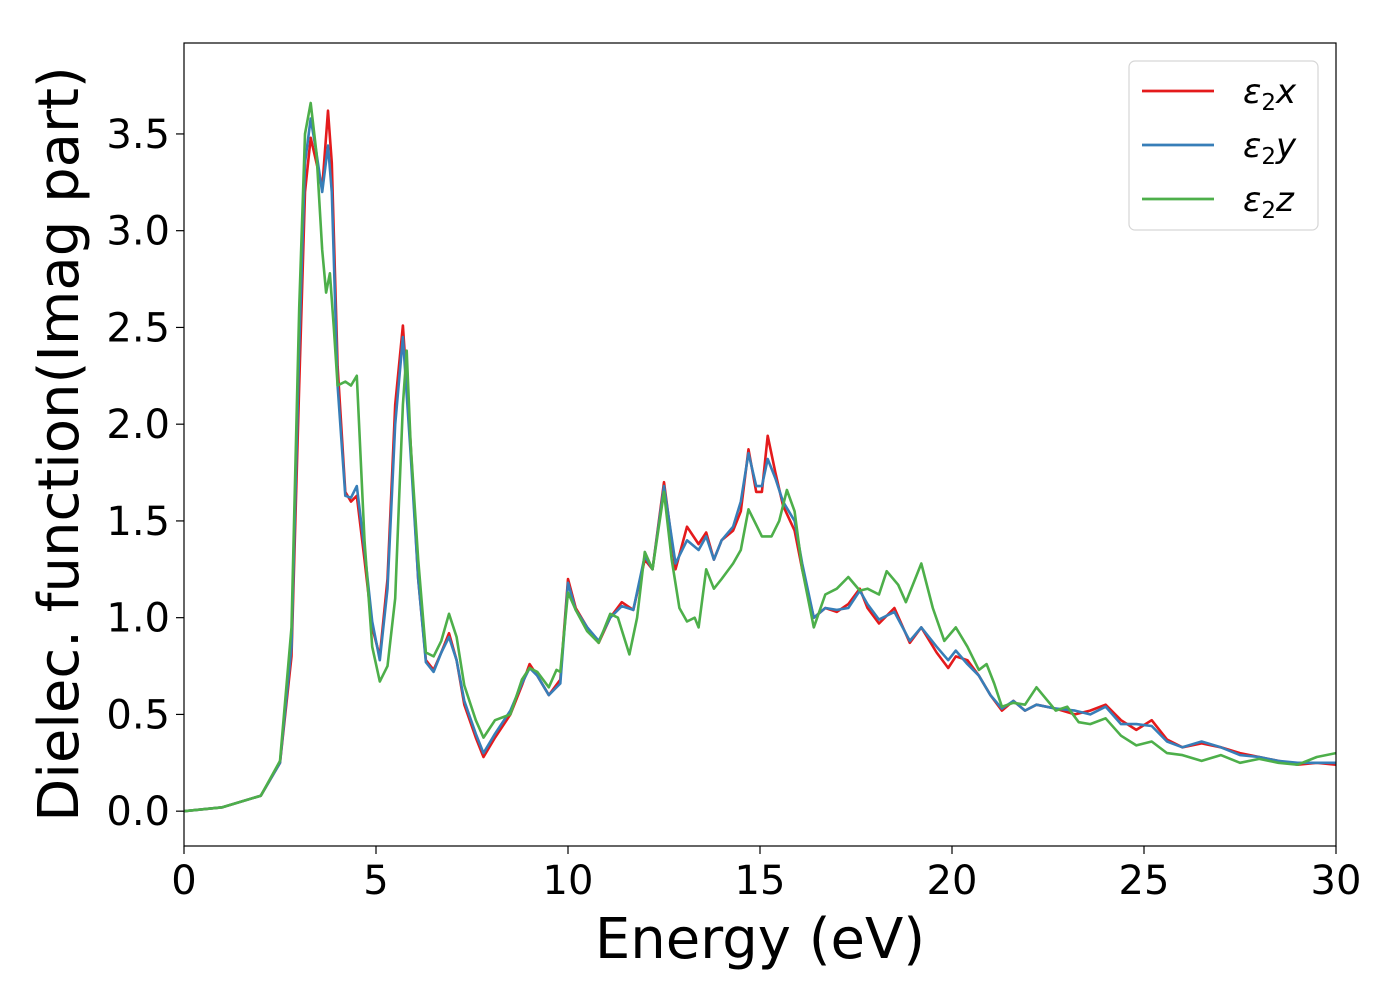 The height and width of the screenshot is (1000, 1400). I want to click on x-tick-label: 5, so click(375, 881).